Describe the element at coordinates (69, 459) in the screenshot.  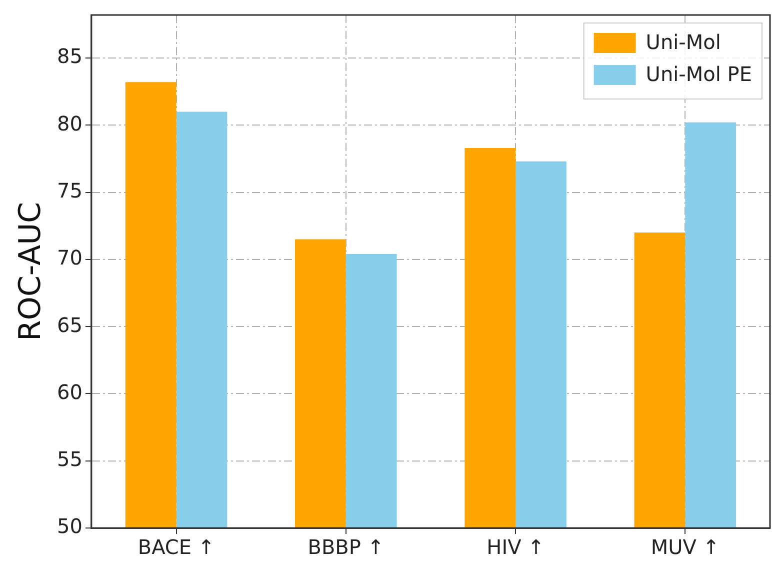
I see `y-tick-label: 55` at that location.